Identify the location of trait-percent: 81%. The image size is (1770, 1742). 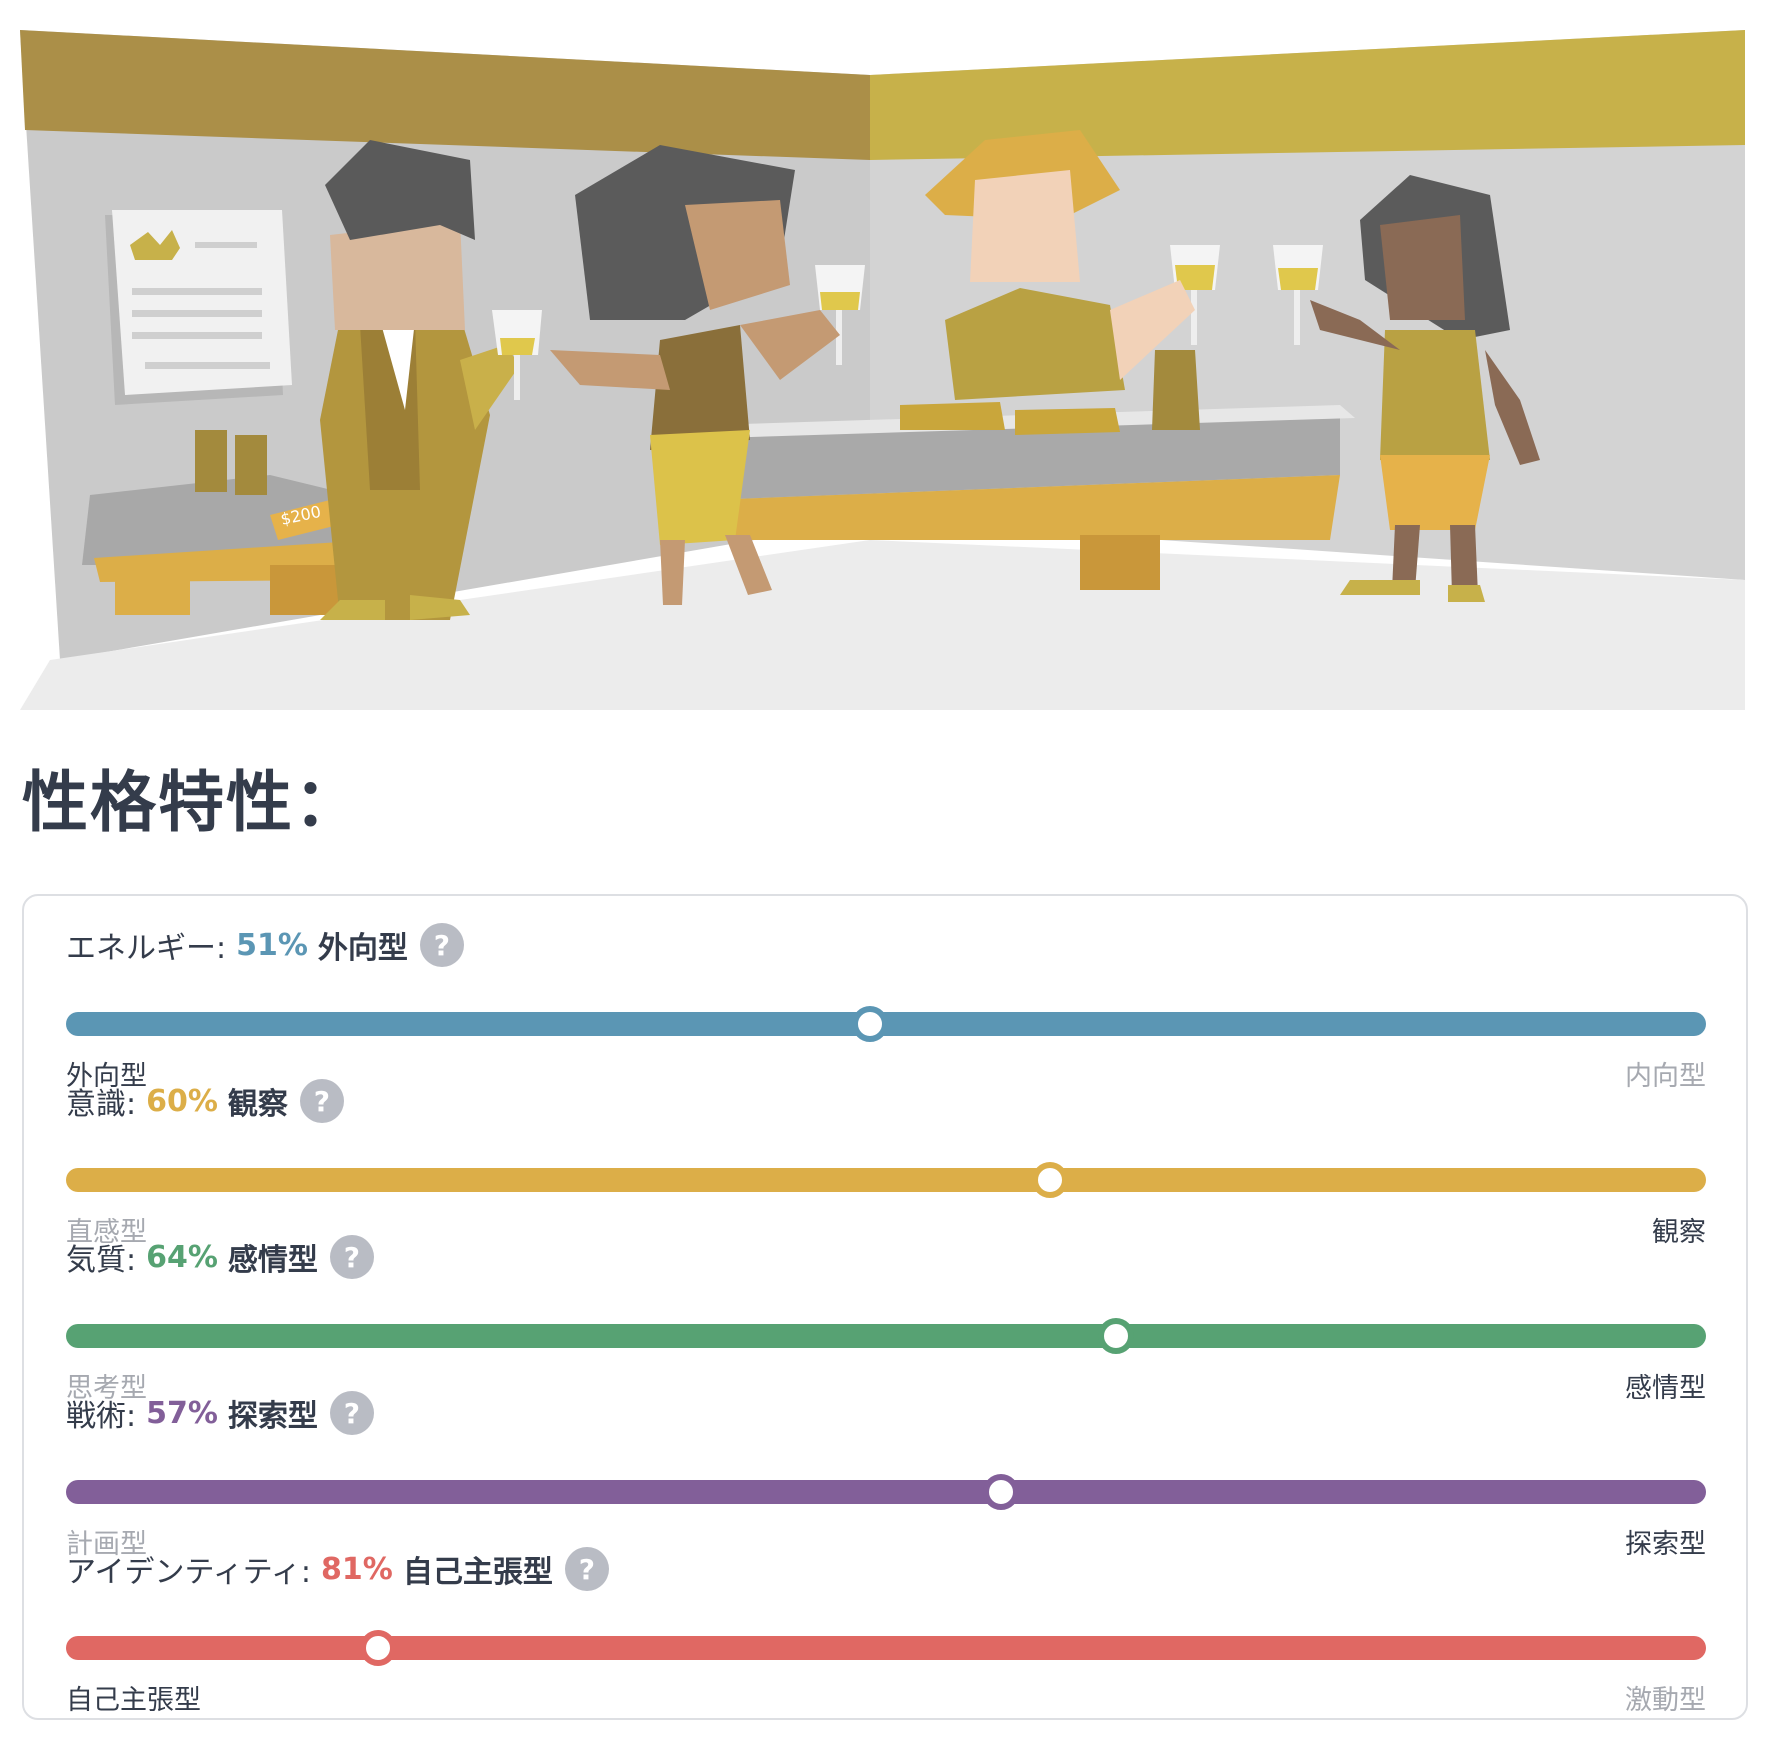
(357, 1569).